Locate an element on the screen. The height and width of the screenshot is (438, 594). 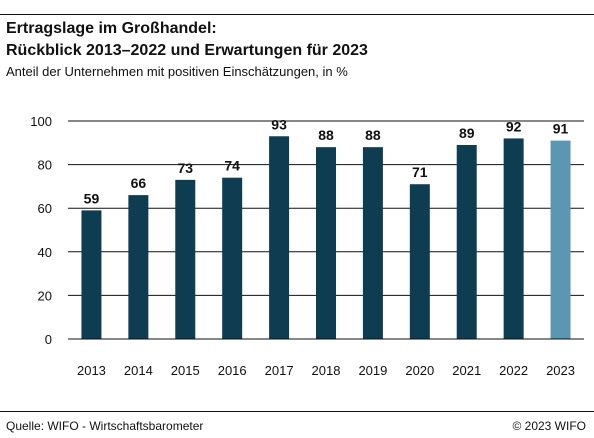
y-tick-label: 80 is located at coordinates (45, 165).